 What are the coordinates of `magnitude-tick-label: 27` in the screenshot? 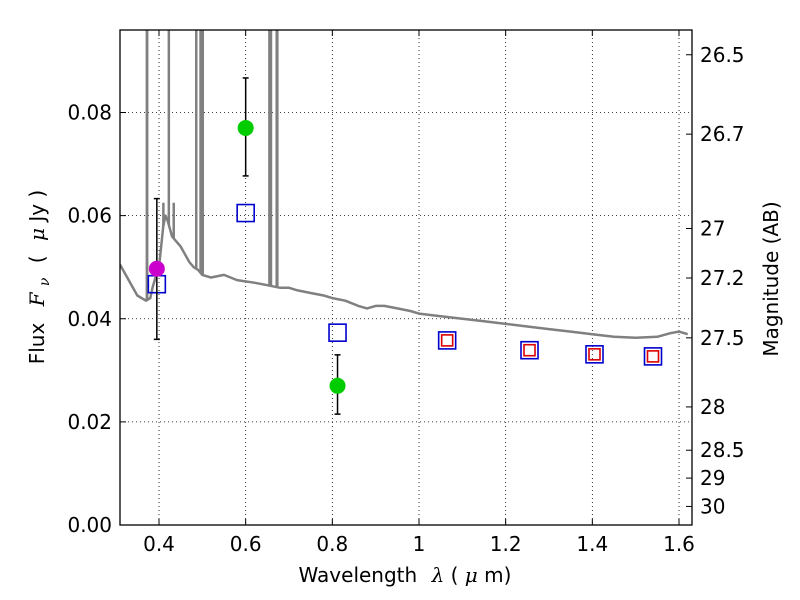 It's located at (712, 229).